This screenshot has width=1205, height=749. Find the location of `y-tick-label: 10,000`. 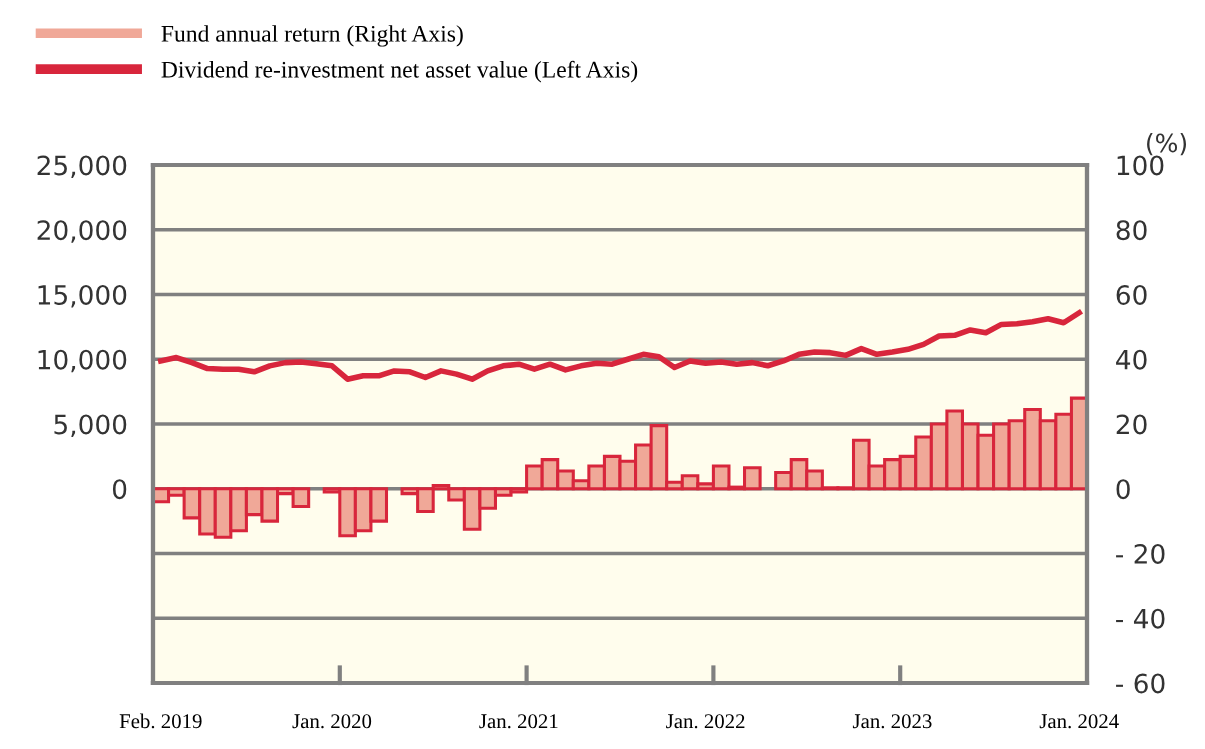

y-tick-label: 10,000 is located at coordinates (82, 361).